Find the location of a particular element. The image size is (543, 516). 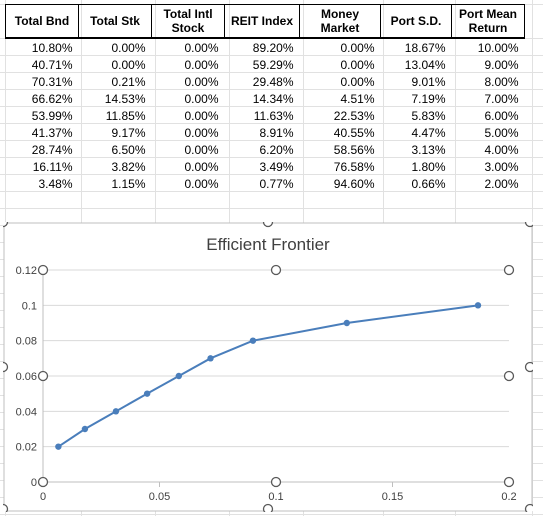

cell-port-sd: 1.80% is located at coordinates (428, 166).